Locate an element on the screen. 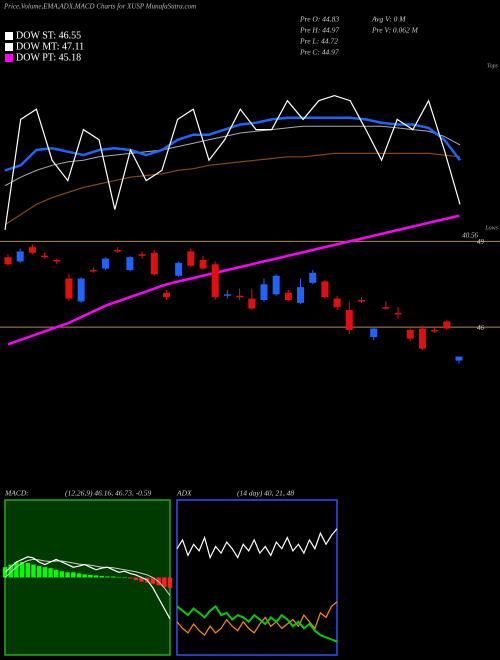 The image size is (500, 660). prev-value: Pre H: 44.97 is located at coordinates (319, 30).